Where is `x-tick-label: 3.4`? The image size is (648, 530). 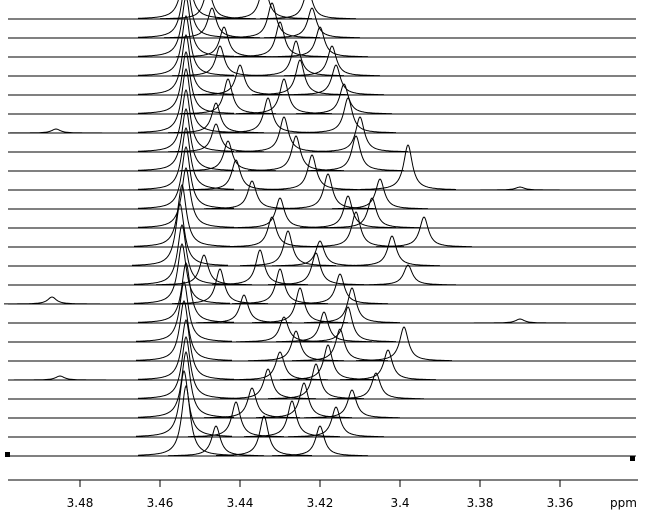
x-tick-label: 3.4 is located at coordinates (399, 503).